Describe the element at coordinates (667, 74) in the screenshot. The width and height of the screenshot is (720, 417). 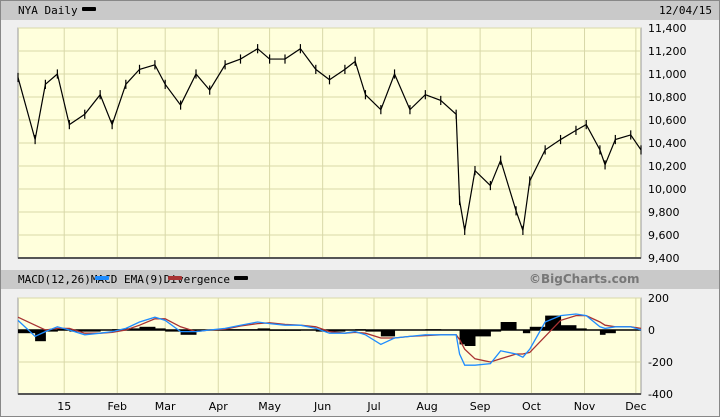
I see `y-tick-label: 11,000` at that location.